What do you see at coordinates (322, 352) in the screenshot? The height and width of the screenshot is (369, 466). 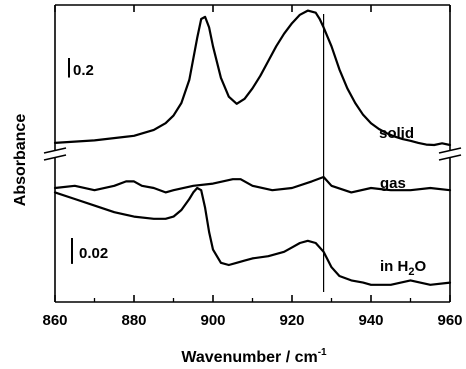 I see `x-axis-title-sup: -1` at bounding box center [322, 352].